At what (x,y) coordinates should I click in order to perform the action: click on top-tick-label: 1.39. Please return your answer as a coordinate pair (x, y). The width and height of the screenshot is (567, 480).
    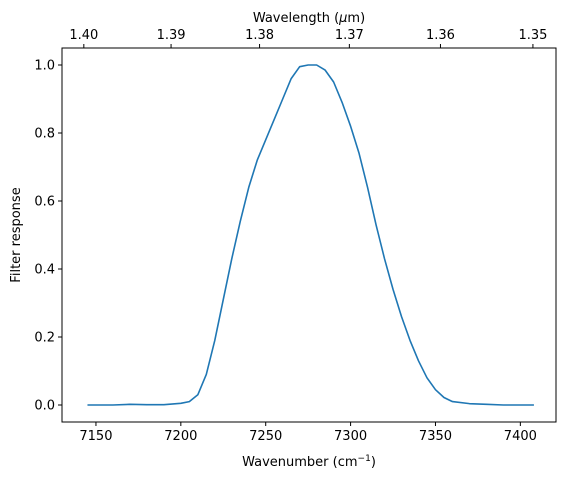
    Looking at the image, I should click on (171, 35).